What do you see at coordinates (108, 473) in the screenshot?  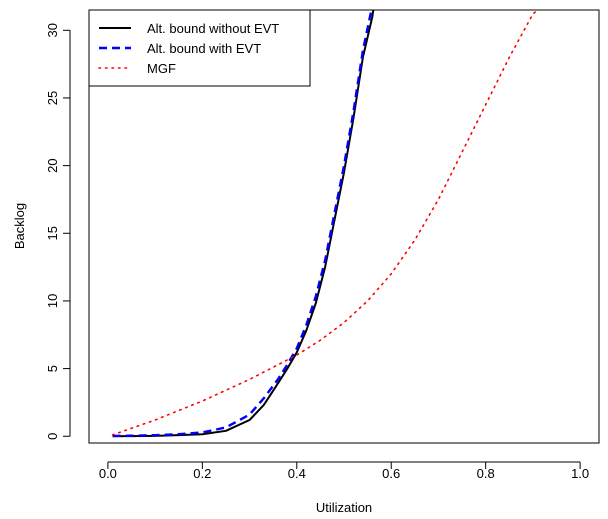 I see `x-tick-label: 0.0` at bounding box center [108, 473].